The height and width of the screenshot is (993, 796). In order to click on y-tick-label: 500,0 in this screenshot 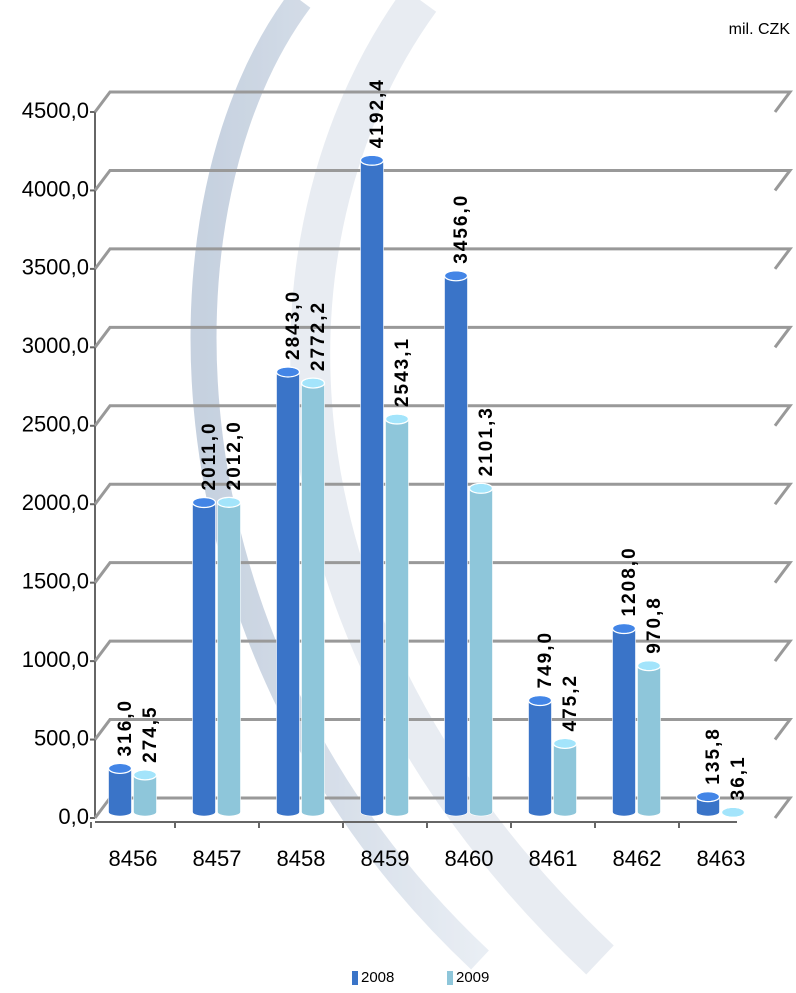, I will do `click(61, 737)`.